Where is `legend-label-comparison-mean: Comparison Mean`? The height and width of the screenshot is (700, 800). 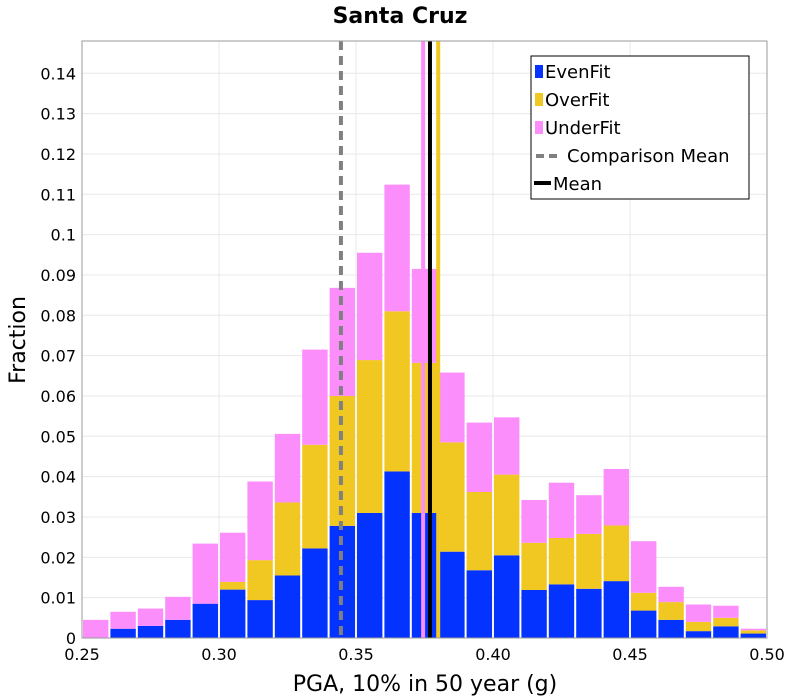 legend-label-comparison-mean: Comparison Mean is located at coordinates (648, 156).